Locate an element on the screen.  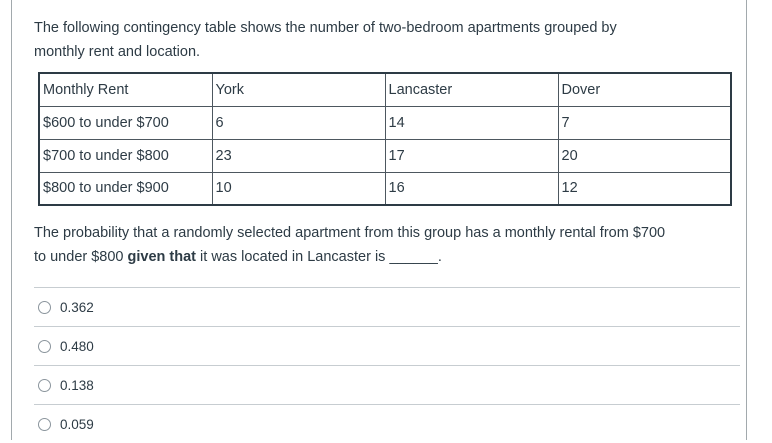
table-row: $600 to under $700 6 14 7 is located at coordinates (385, 122).